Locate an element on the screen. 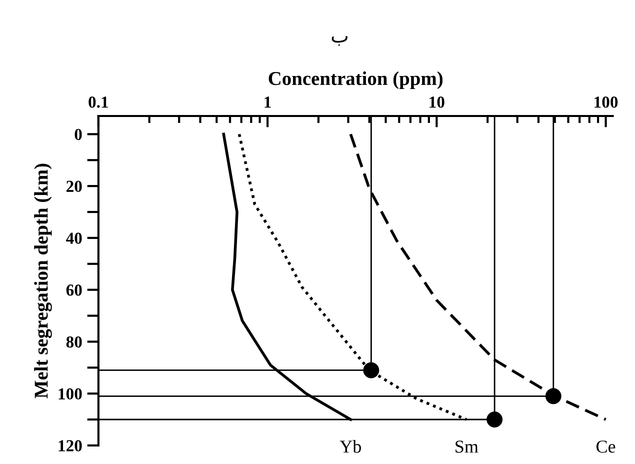 Image resolution: width=635 pixels, height=464 pixels. x-tick-label: 1 is located at coordinates (267, 102).